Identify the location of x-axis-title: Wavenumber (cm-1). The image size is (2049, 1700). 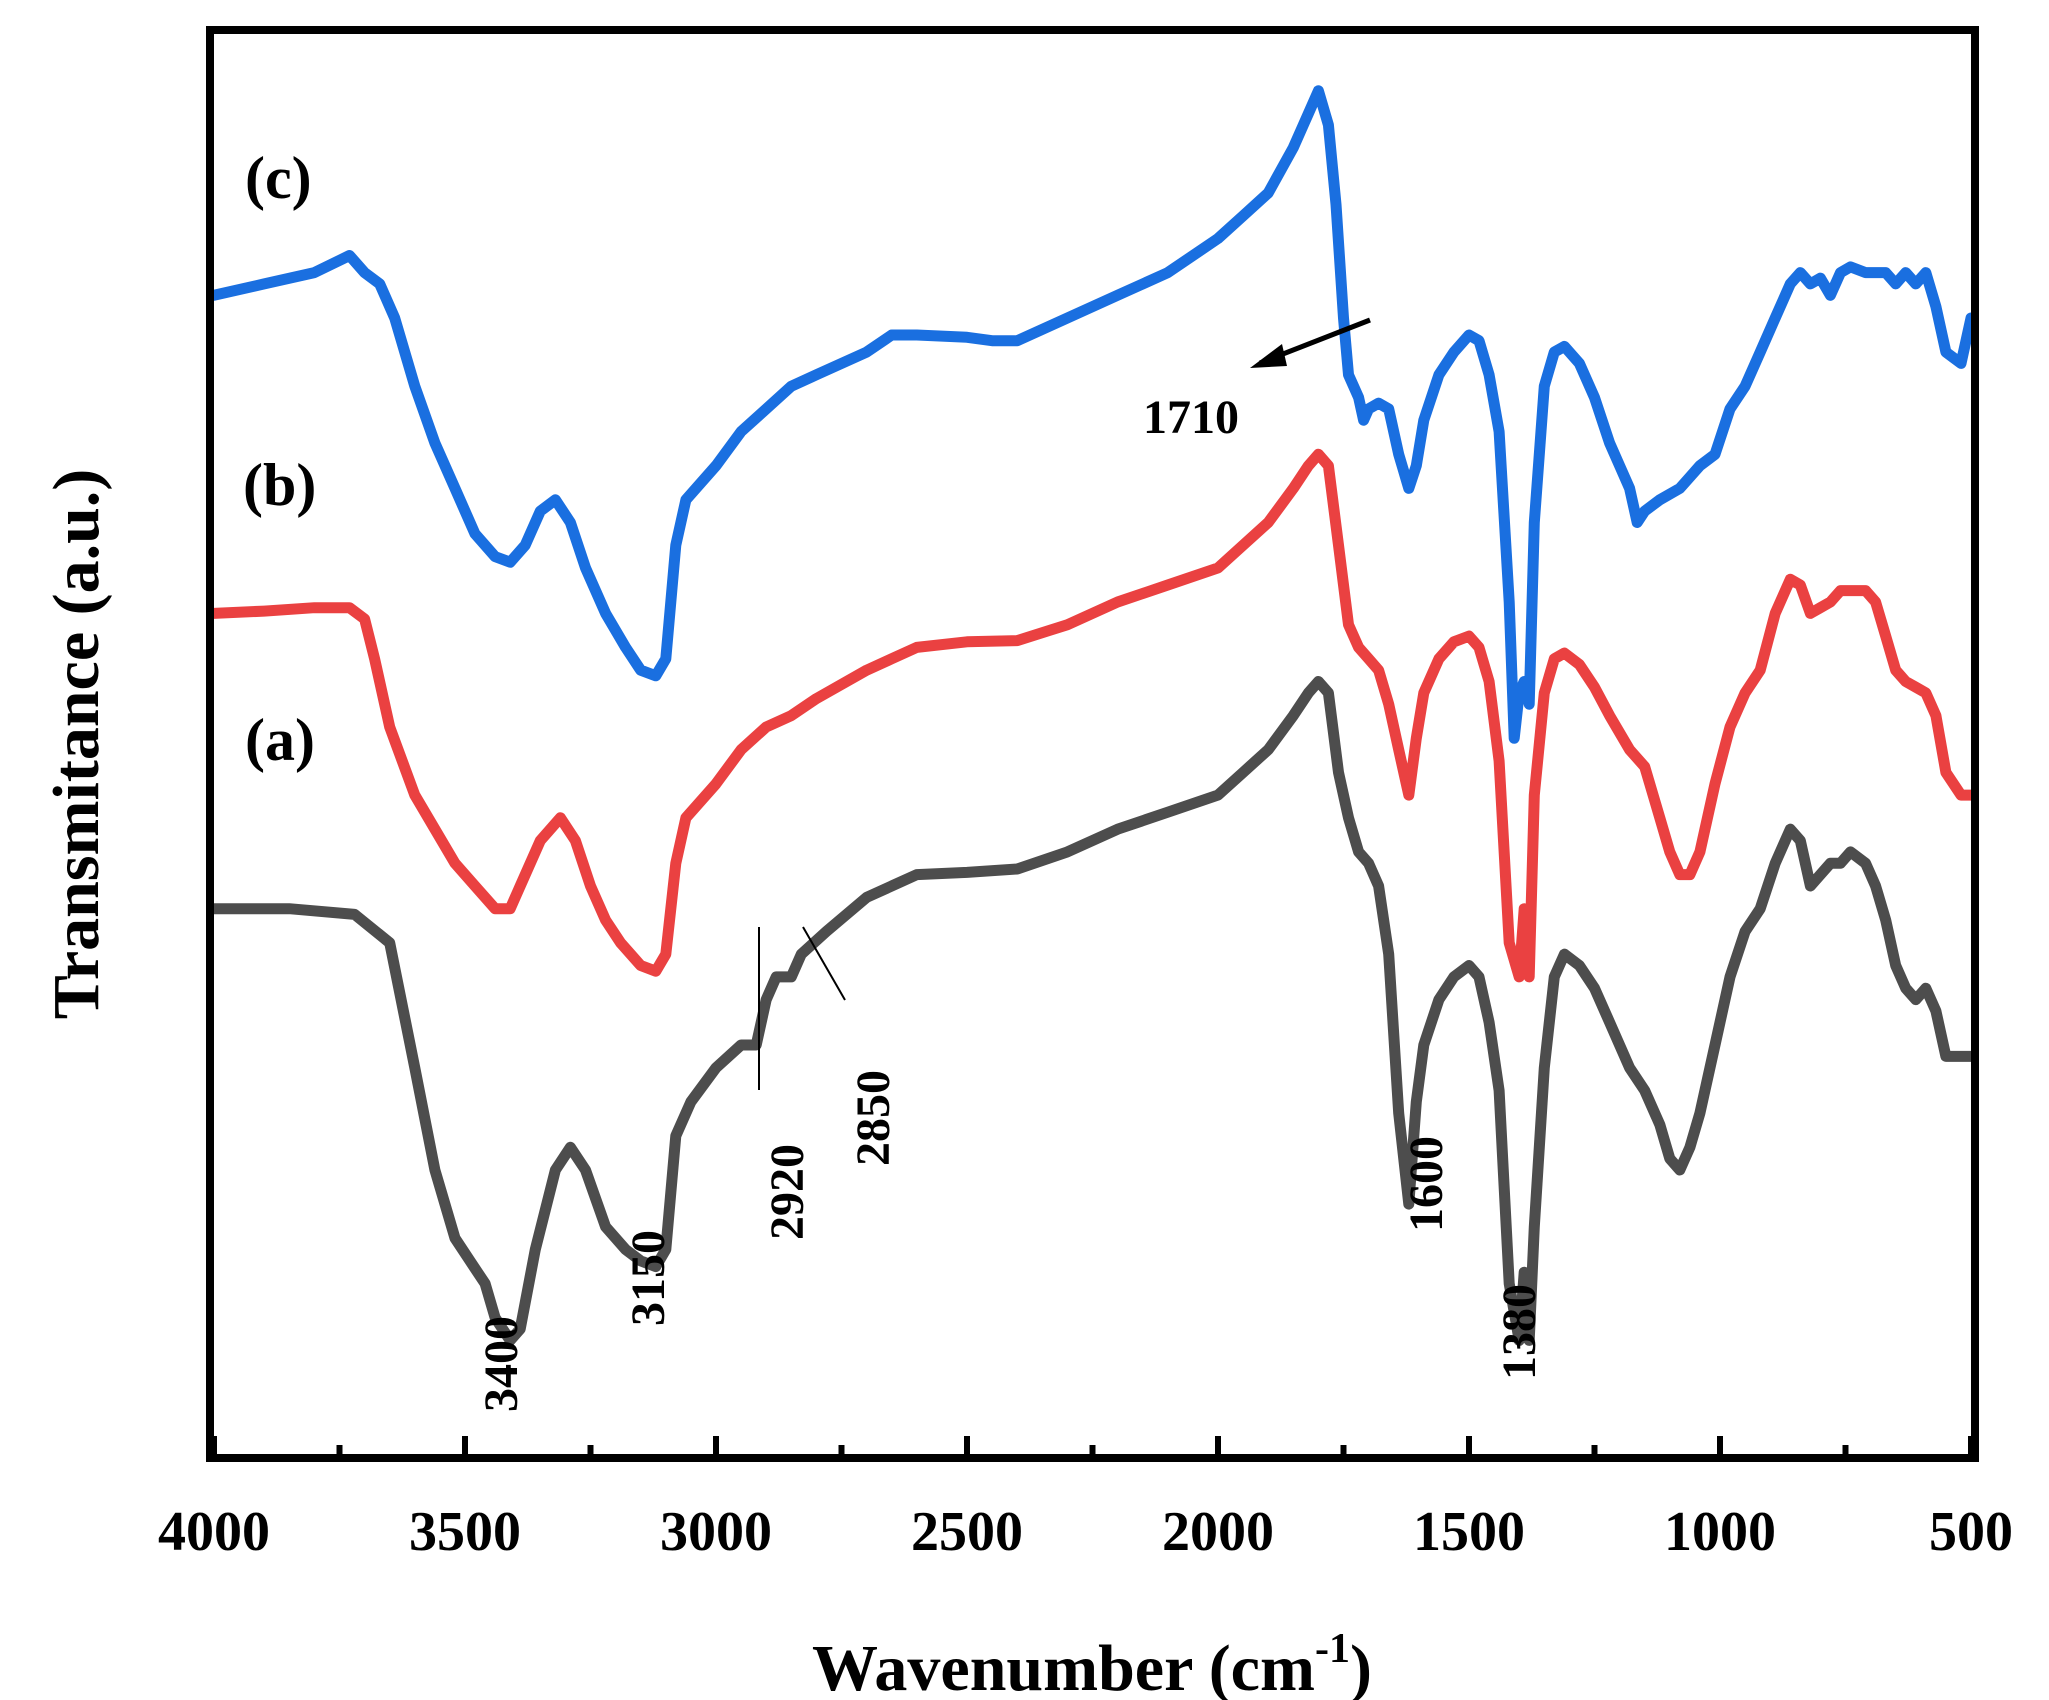
(1092, 1663).